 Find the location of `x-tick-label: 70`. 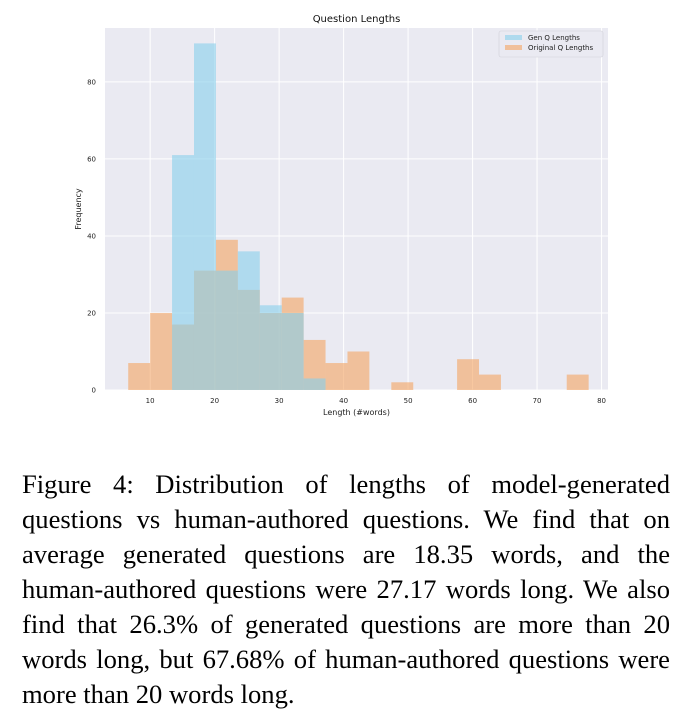

x-tick-label: 70 is located at coordinates (537, 401).